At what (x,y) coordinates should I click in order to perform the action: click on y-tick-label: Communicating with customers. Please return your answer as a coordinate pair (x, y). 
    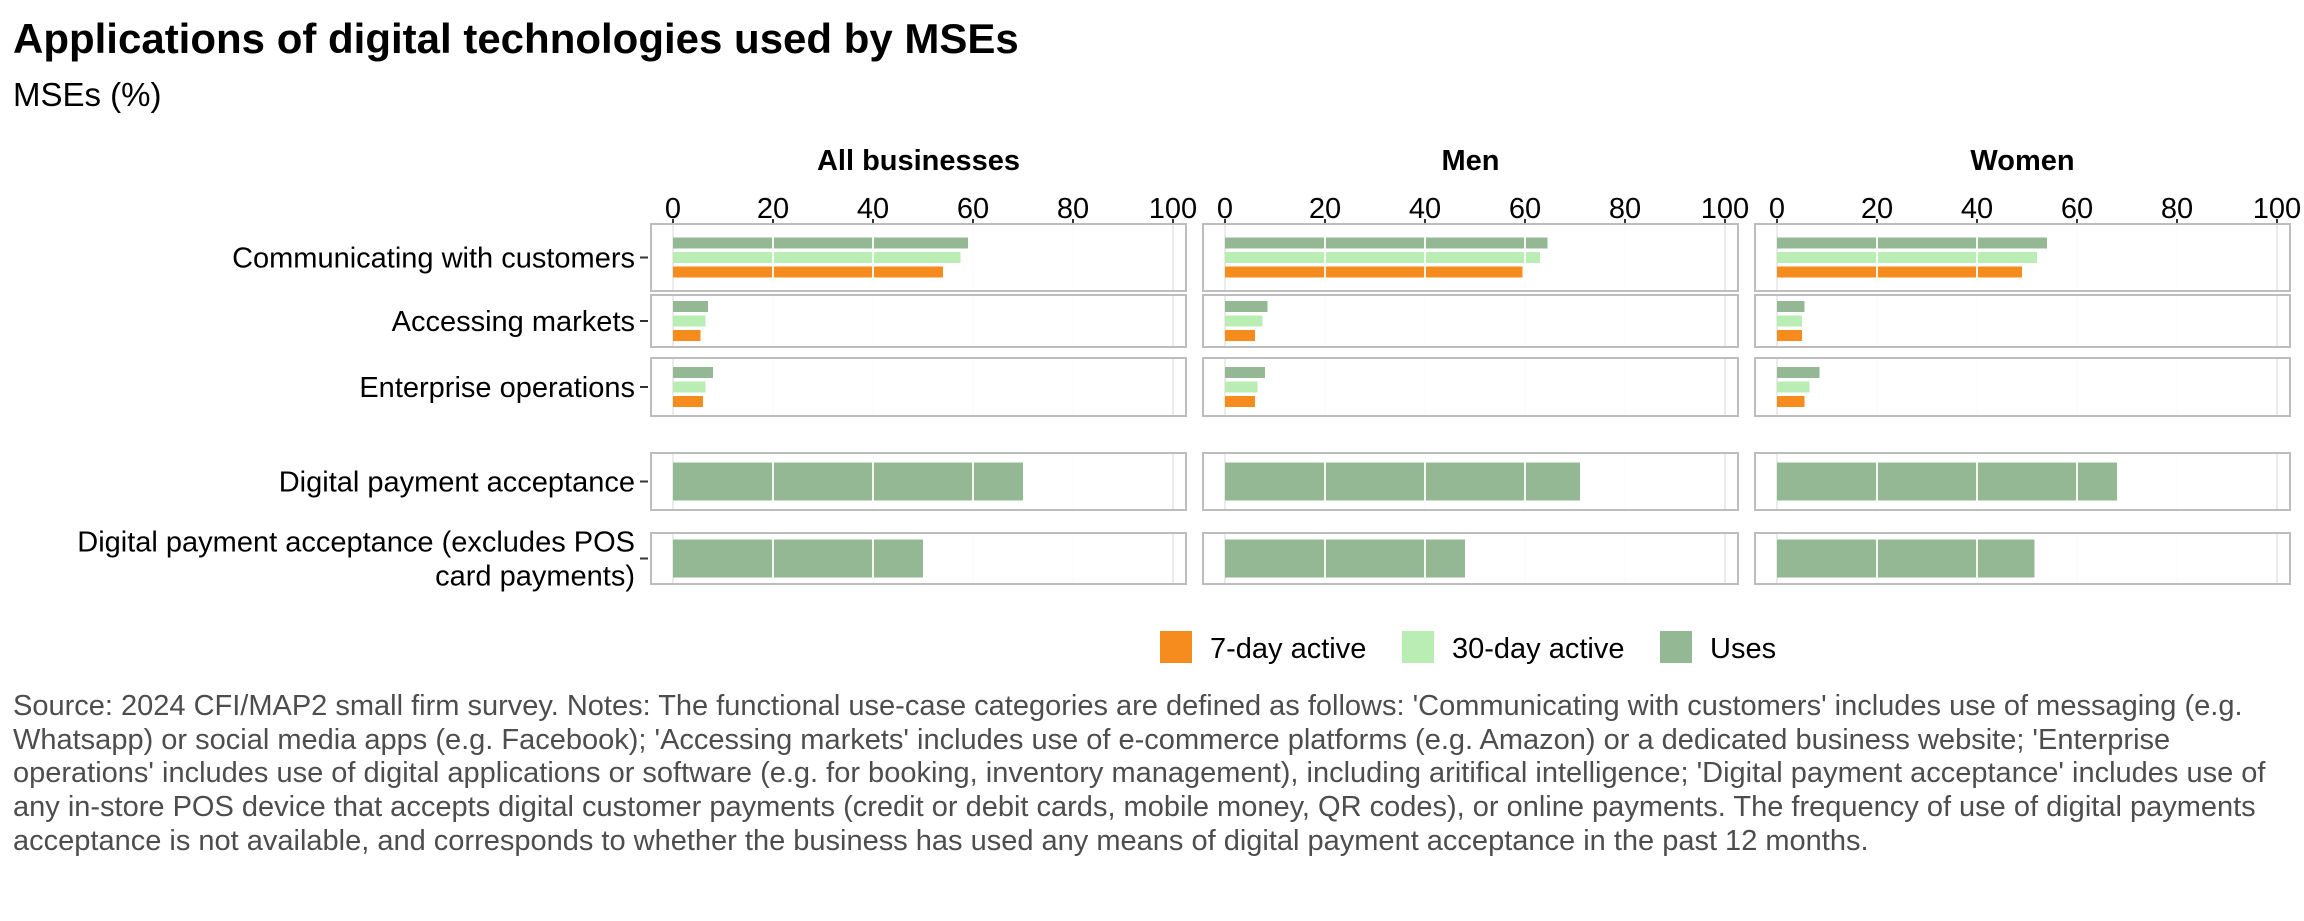
    Looking at the image, I should click on (433, 259).